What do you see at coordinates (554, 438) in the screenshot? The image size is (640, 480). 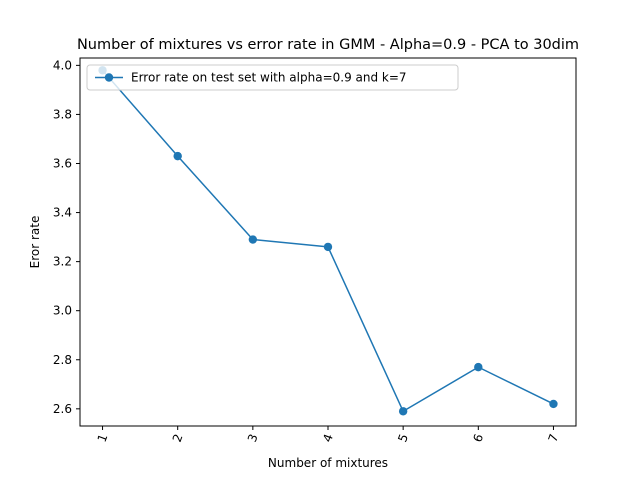 I see `x-tick-label: 7` at bounding box center [554, 438].